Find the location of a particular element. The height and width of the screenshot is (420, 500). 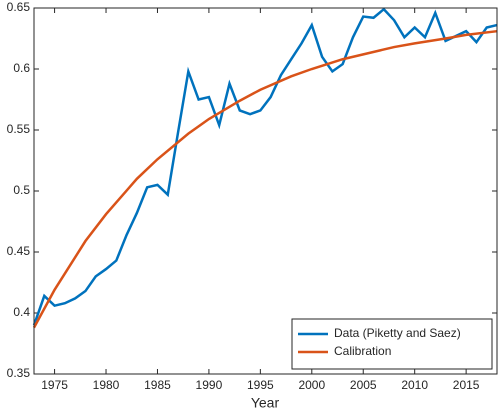

x-tick-label: 2010 is located at coordinates (414, 385).